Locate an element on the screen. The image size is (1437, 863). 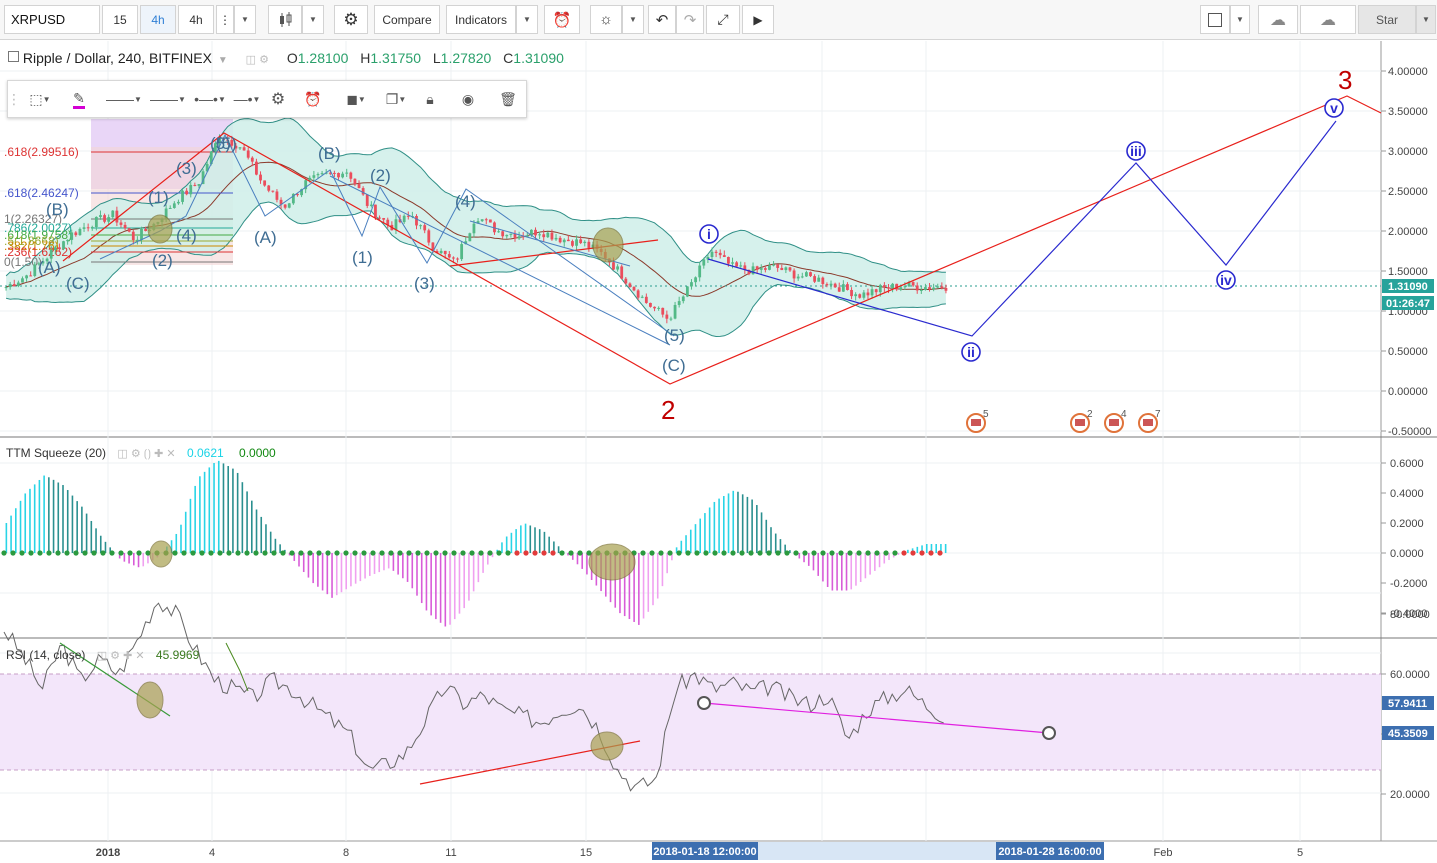
ideas-dropdown-icon: ▼ is located at coordinates (633, 19).